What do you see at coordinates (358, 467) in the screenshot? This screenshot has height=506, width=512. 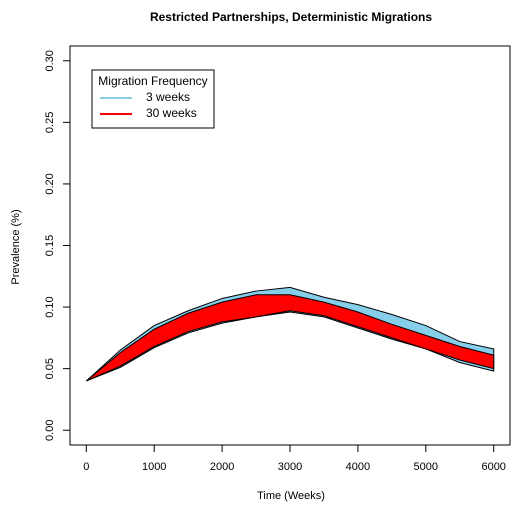 I see `x-tick-label: 4000` at bounding box center [358, 467].